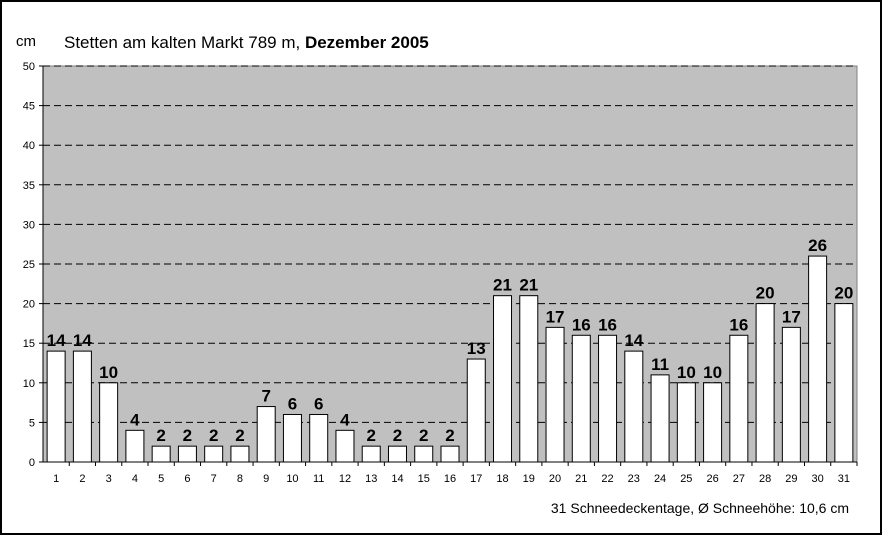 This screenshot has width=882, height=535. Describe the element at coordinates (366, 42) in the screenshot. I see `chart-title-bold: Dezember 2005` at that location.